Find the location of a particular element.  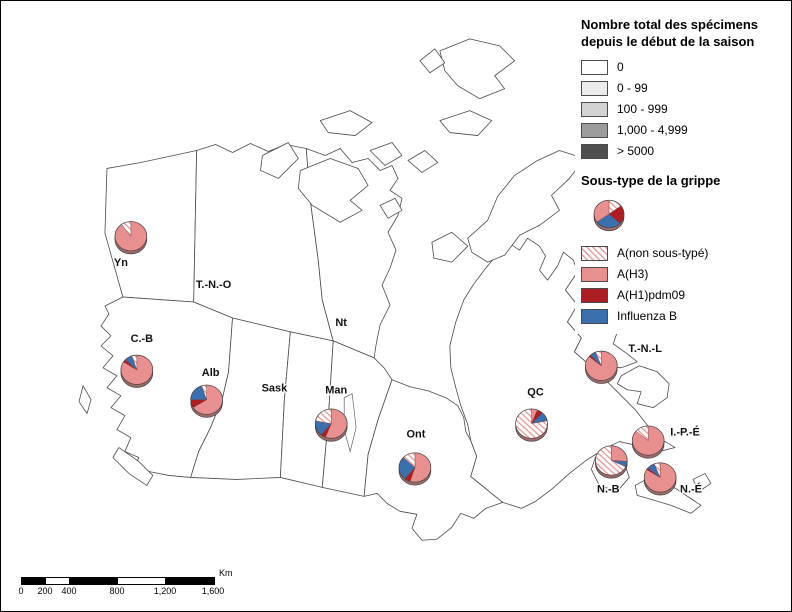

scalebar-tick-1: 200 is located at coordinates (45, 591).